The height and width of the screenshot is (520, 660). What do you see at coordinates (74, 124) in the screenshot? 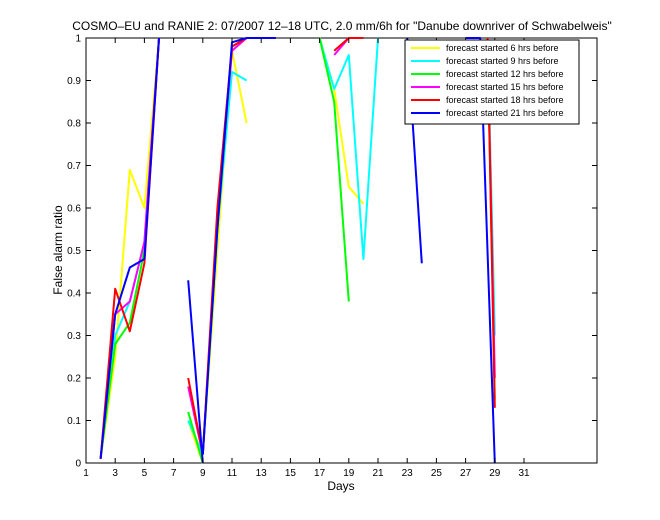
I see `y-tick-label-8: 0.8` at bounding box center [74, 124].